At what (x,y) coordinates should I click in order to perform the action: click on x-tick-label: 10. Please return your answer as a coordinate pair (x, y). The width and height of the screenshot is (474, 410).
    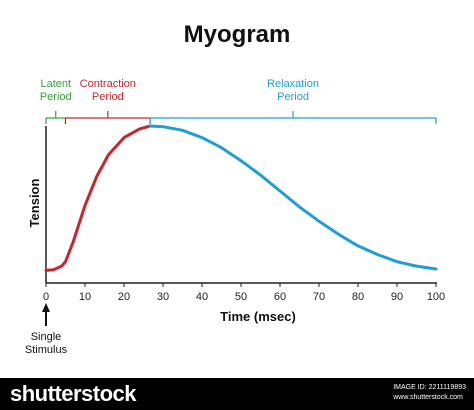
    Looking at the image, I should click on (85, 297).